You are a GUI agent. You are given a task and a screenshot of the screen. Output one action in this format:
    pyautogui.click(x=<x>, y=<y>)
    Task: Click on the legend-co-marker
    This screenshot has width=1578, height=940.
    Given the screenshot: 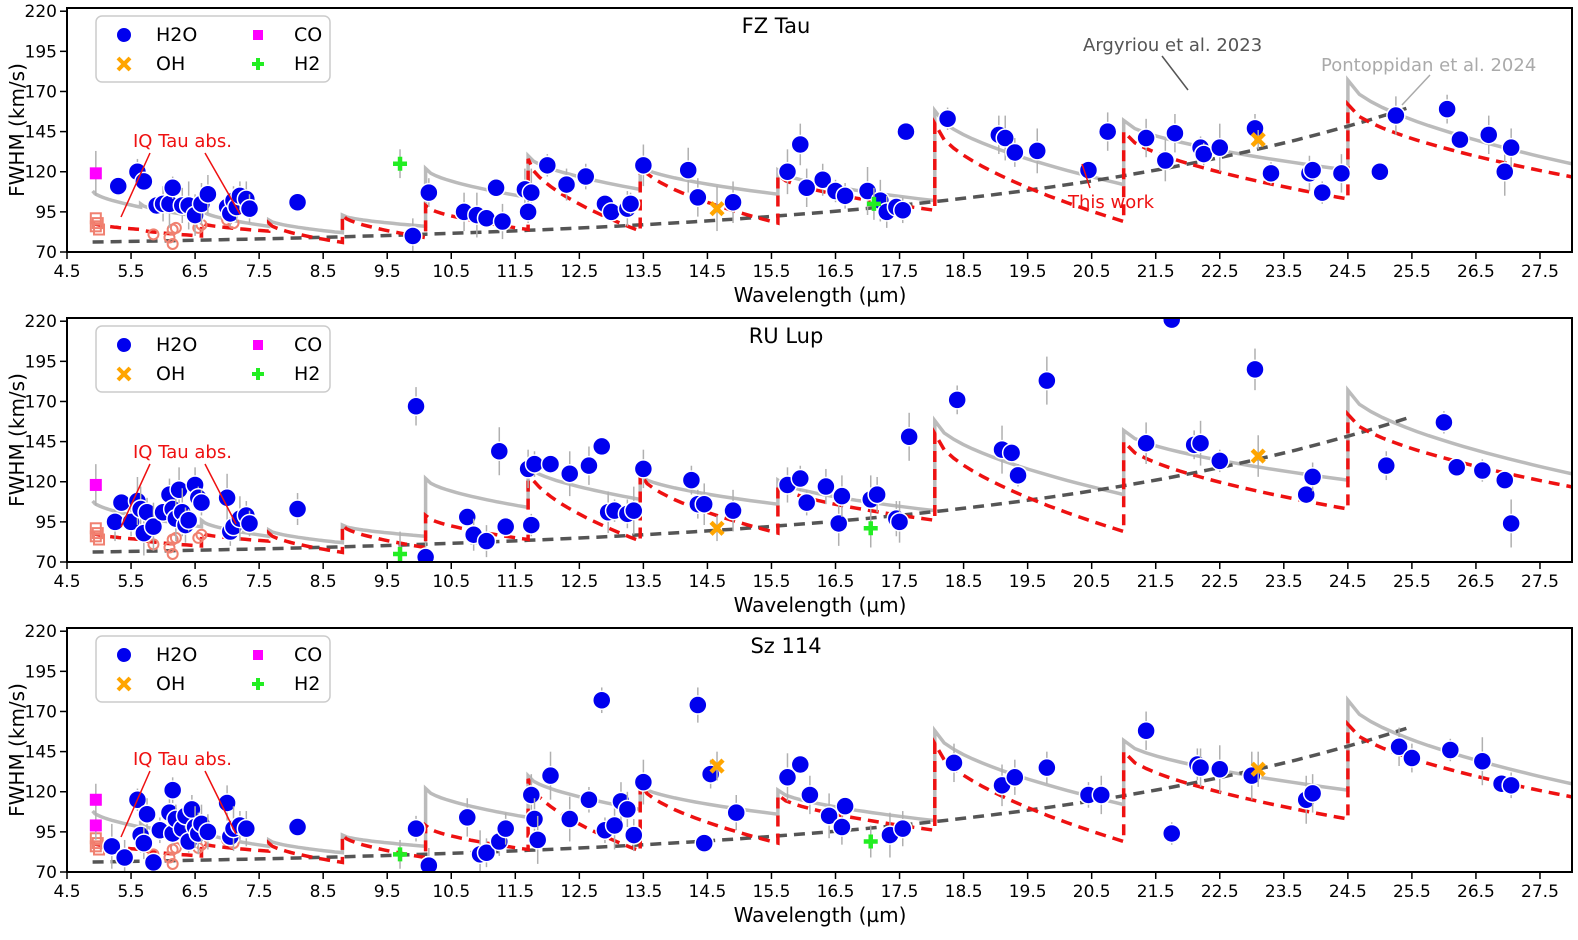 What is the action you would take?
    pyautogui.click(x=258, y=35)
    